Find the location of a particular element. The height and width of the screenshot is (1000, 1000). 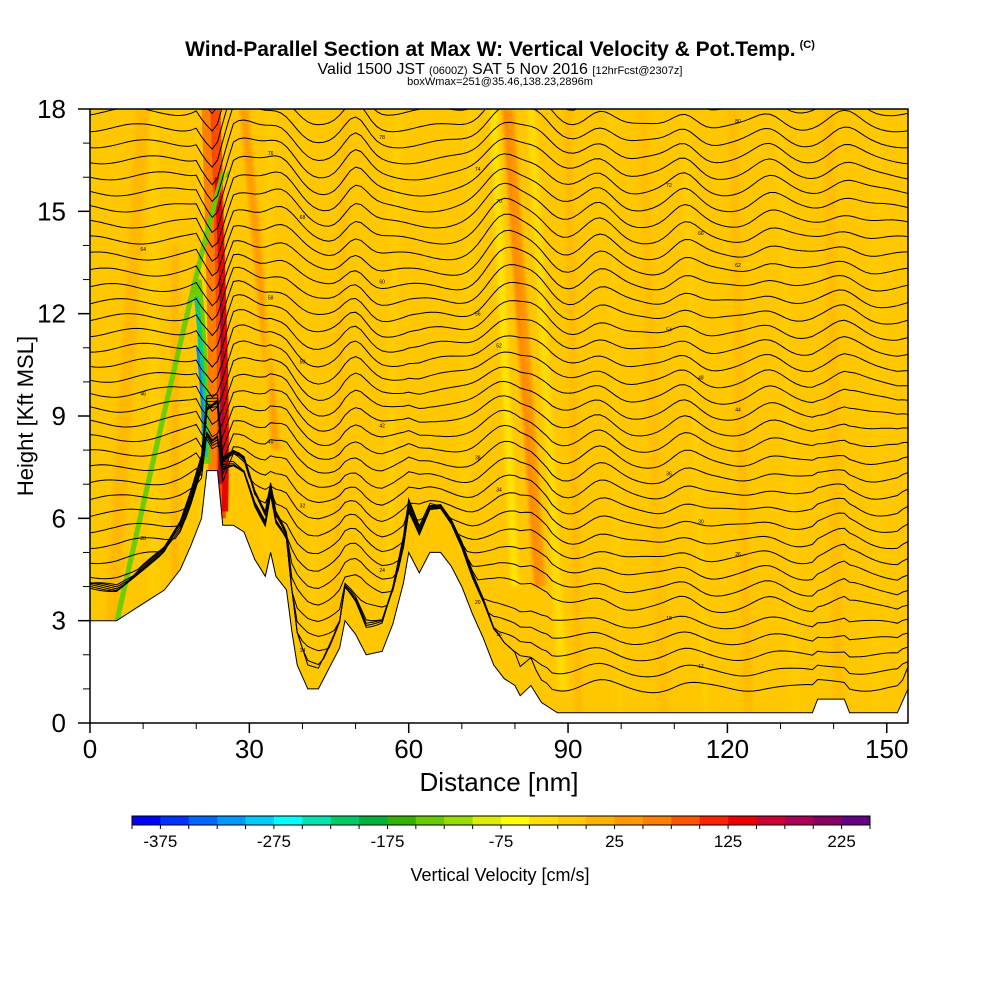

isentrope-label: 84 is located at coordinates (701, 90).